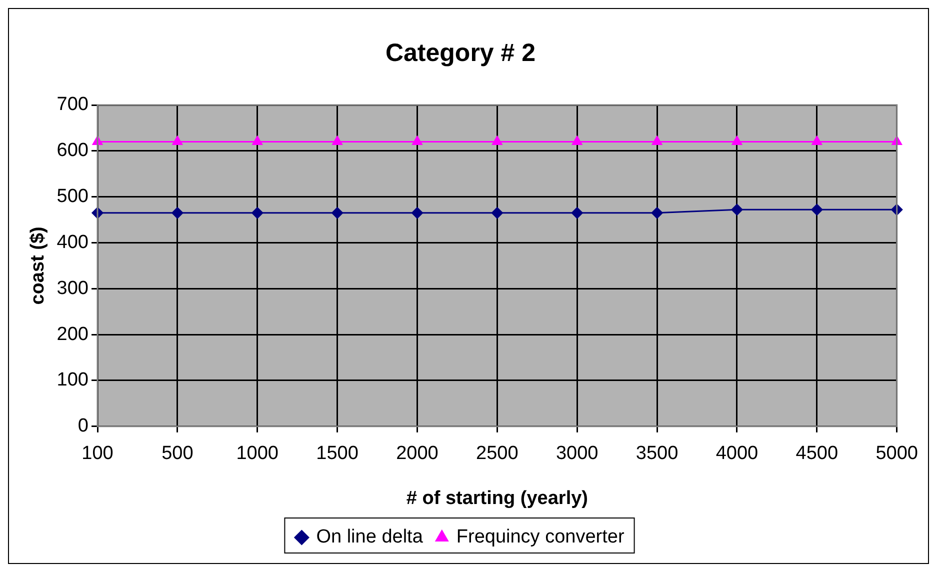 The height and width of the screenshot is (572, 937). What do you see at coordinates (98, 453) in the screenshot?
I see `x-tick-label: 100` at bounding box center [98, 453].